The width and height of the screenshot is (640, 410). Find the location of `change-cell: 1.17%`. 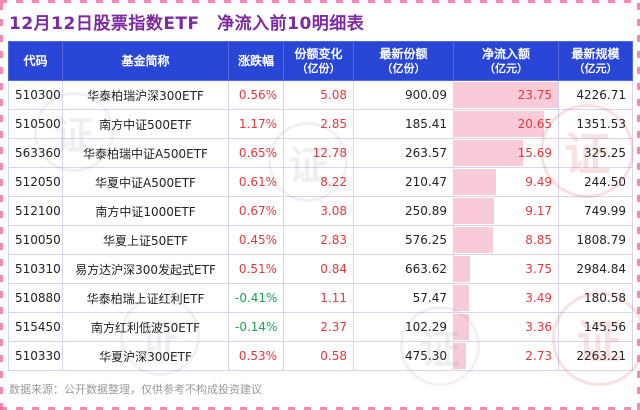

change-cell: 1.17% is located at coordinates (256, 124).